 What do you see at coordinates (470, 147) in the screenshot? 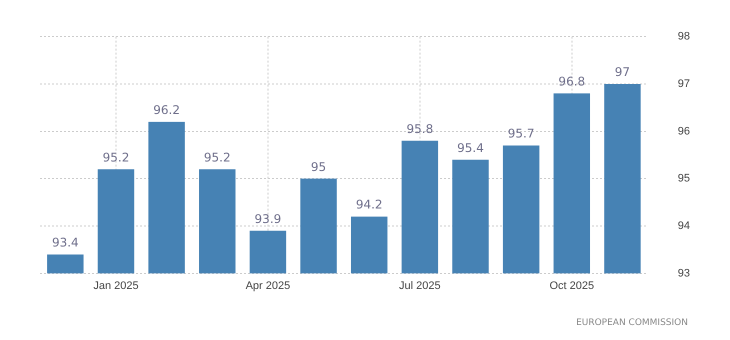
I see `data-label: 95.4` at bounding box center [470, 147].